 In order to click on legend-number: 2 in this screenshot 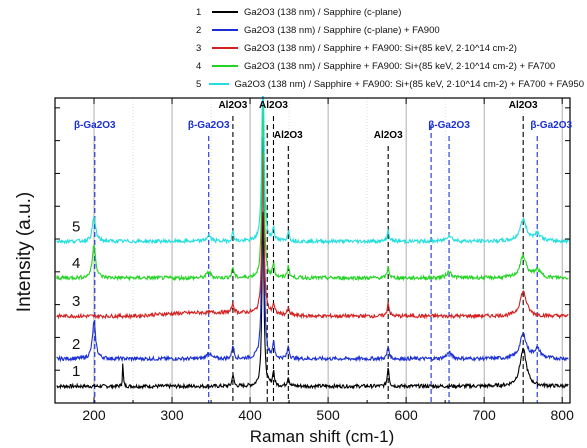, I will do `click(199, 30)`.